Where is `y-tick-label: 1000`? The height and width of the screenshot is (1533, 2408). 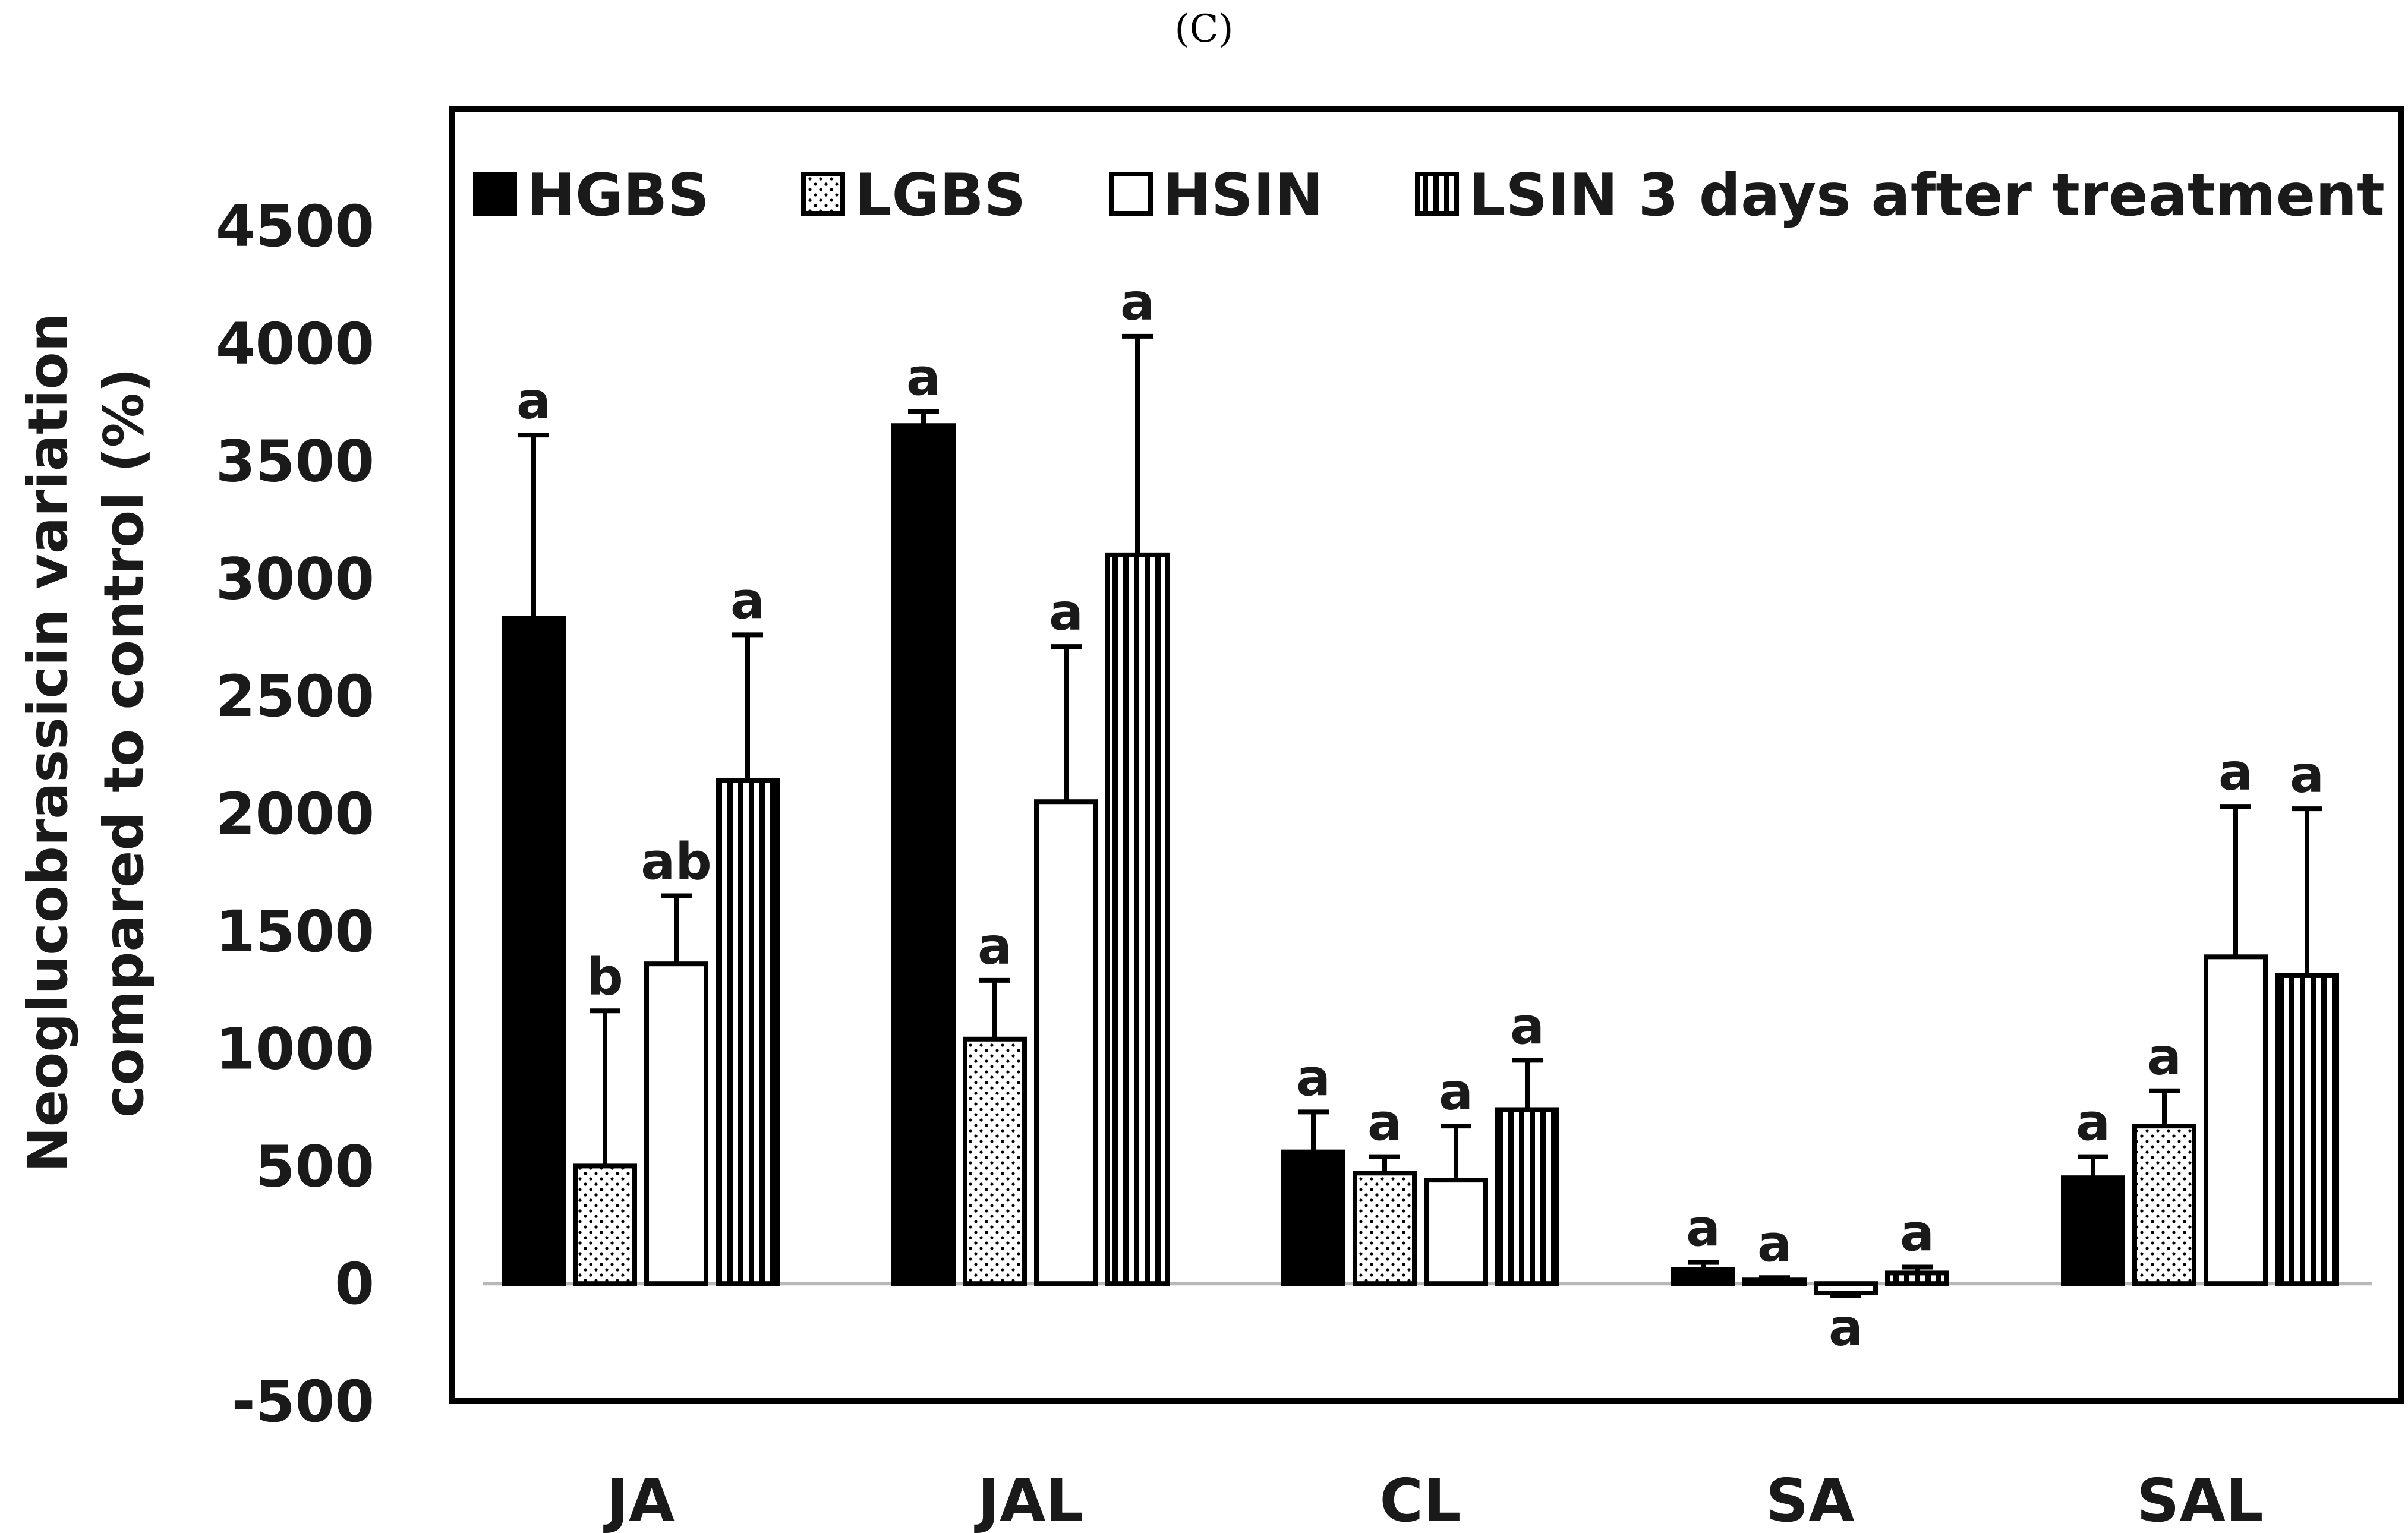
y-tick-label: 1000 is located at coordinates (295, 1049).